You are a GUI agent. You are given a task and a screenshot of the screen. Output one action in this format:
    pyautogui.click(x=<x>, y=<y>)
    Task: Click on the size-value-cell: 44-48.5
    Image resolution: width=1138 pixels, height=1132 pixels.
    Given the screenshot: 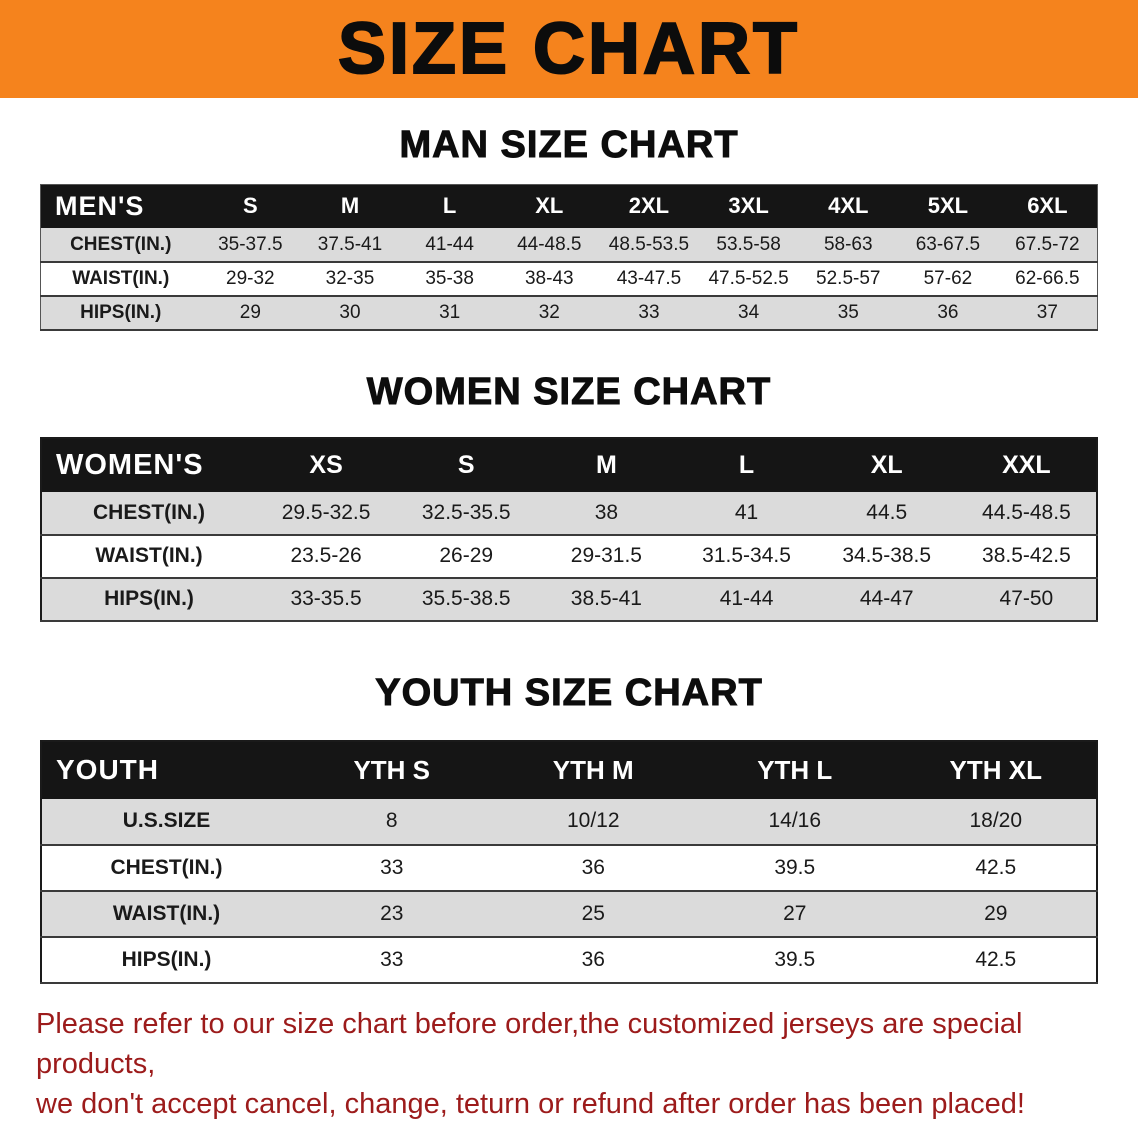 What is the action you would take?
    pyautogui.click(x=549, y=245)
    